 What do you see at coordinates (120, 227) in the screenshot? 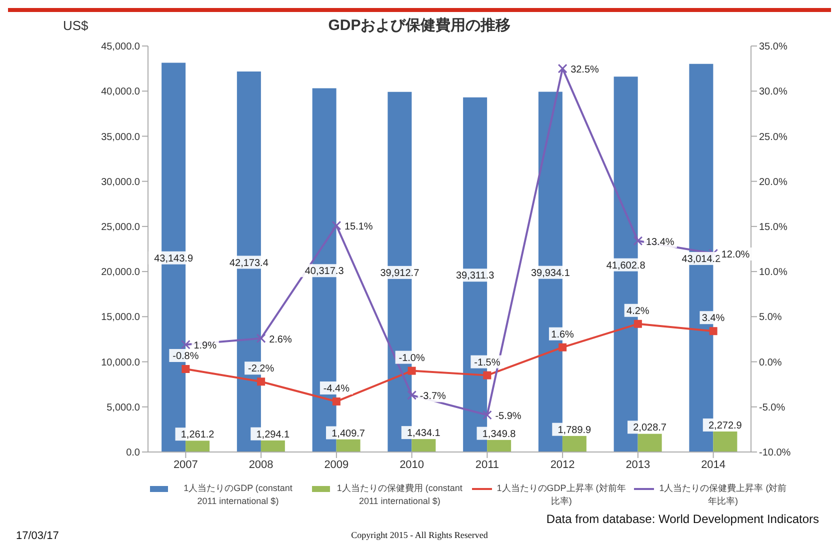
I see `y-tick-label: 25,000.0` at bounding box center [120, 227].